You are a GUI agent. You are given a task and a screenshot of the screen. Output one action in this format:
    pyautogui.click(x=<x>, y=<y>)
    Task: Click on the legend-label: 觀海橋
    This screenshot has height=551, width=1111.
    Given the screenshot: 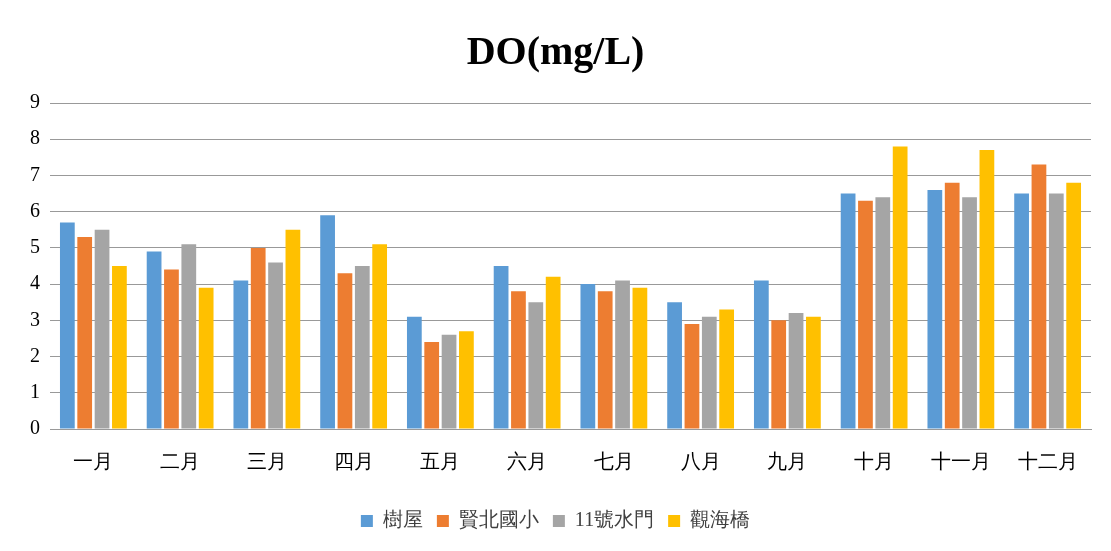 What is the action you would take?
    pyautogui.click(x=720, y=519)
    